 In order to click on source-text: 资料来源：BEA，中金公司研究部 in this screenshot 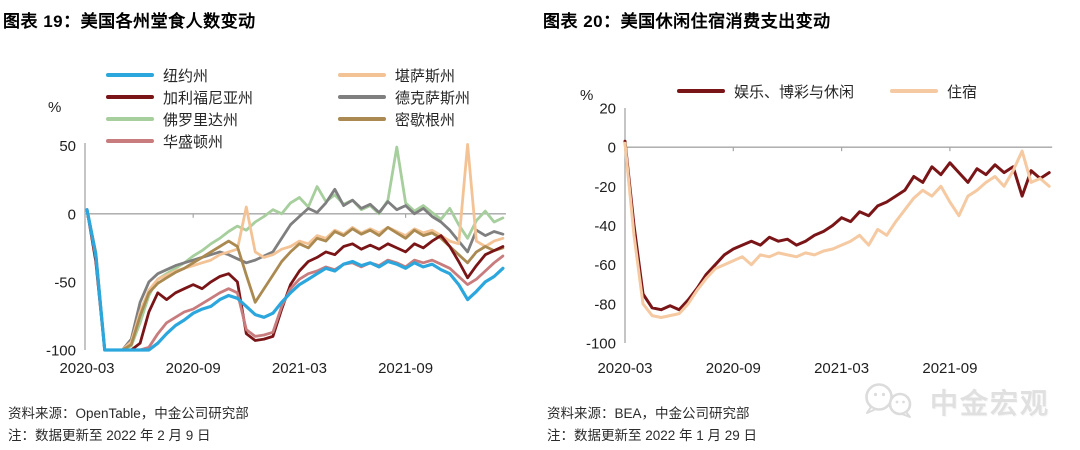, I will do `click(648, 413)`.